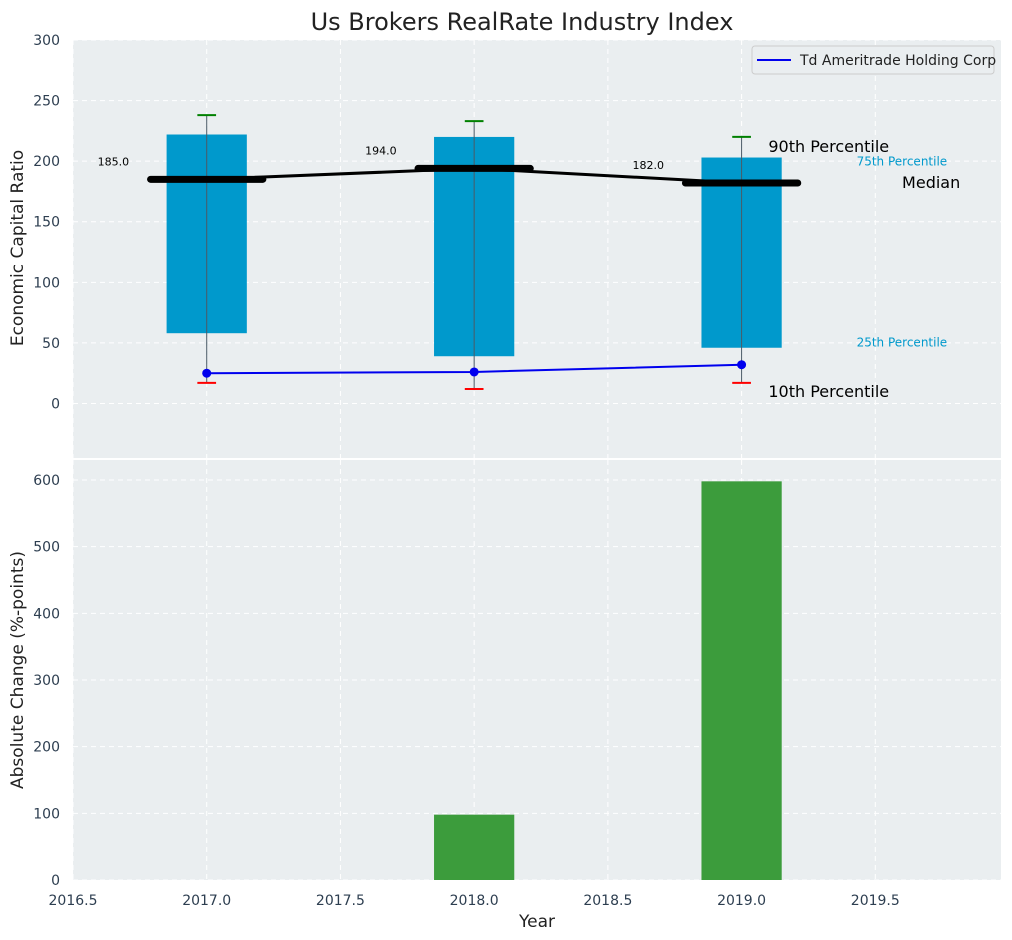 Image resolution: width=1012 pixels, height=940 pixels. Describe the element at coordinates (46, 814) in the screenshot. I see `bottom-y-tick-label: 100` at that location.